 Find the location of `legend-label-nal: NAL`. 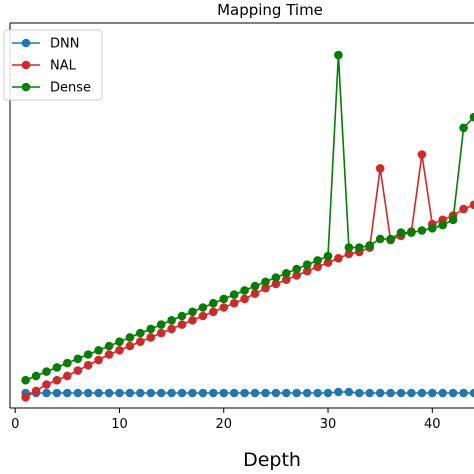

legend-label-nal: NAL is located at coordinates (63, 66).